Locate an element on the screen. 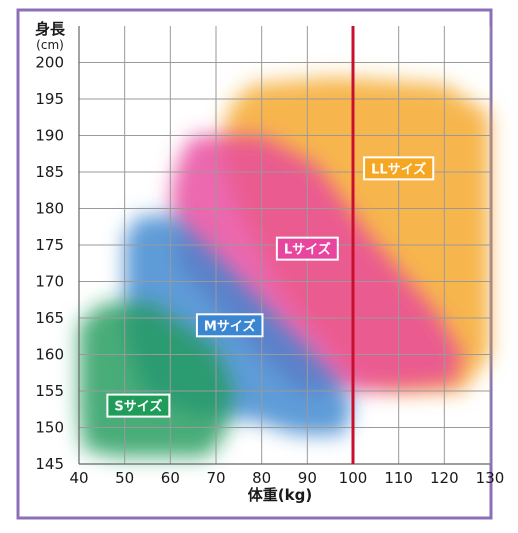 Image resolution: width=518 pixels, height=533 pixels. size-label-box: Sサイズ is located at coordinates (138, 405).